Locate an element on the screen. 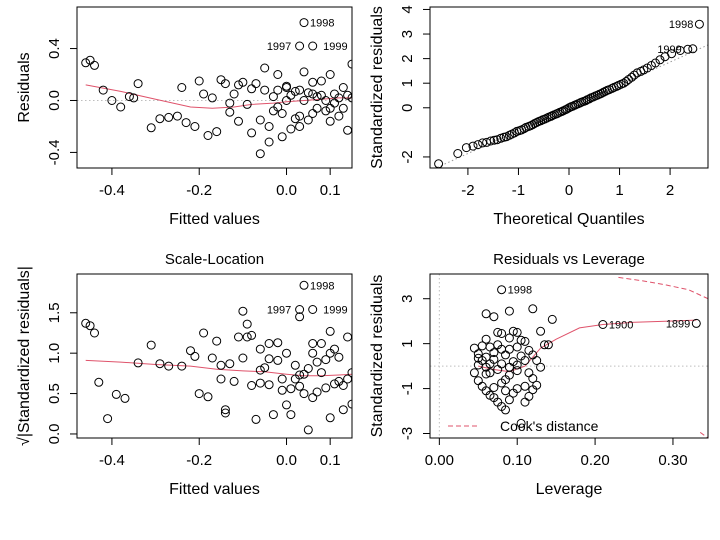 The height and width of the screenshot is (540, 720). x-tick-label: 0.10 is located at coordinates (517, 460).